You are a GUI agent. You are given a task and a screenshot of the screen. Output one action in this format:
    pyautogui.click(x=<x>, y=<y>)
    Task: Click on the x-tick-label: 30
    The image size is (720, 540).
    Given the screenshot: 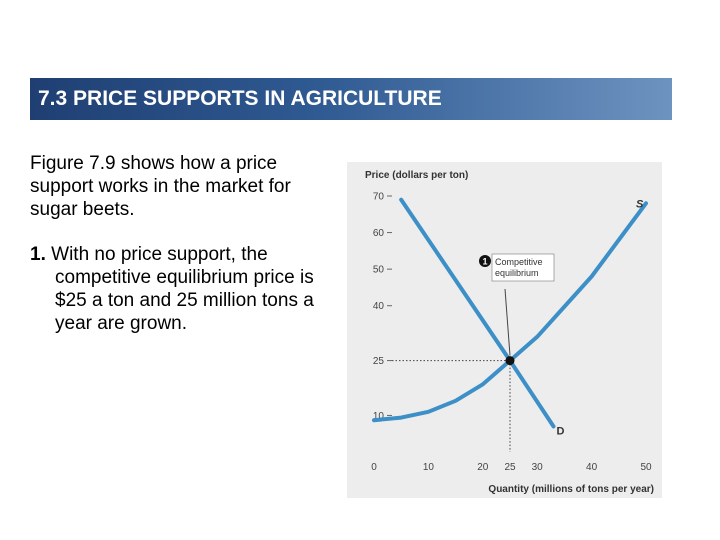 What is the action you would take?
    pyautogui.click(x=538, y=467)
    